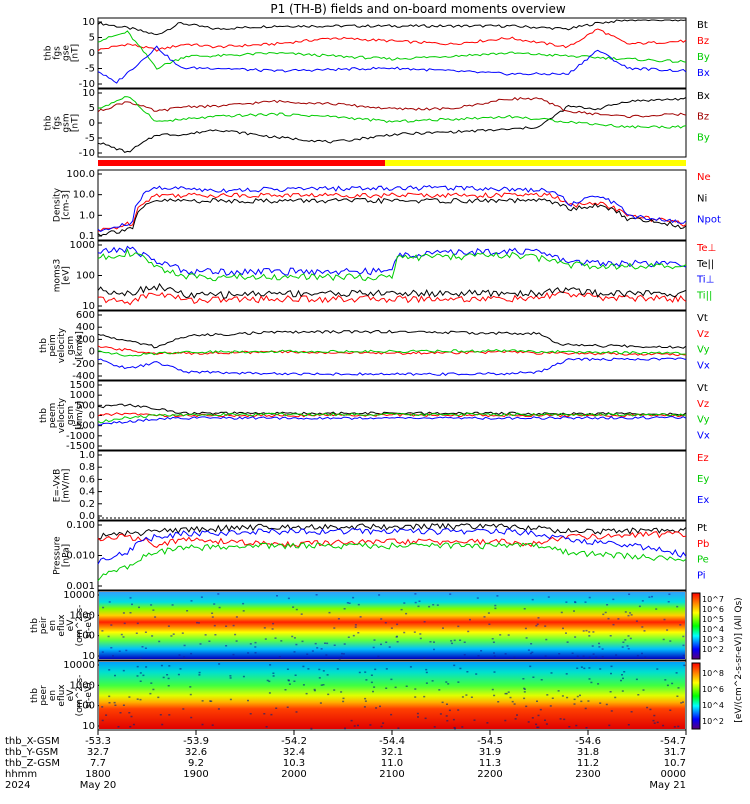 The height and width of the screenshot is (804, 750). I want to click on y-axis-label: Pressure, so click(58, 555).